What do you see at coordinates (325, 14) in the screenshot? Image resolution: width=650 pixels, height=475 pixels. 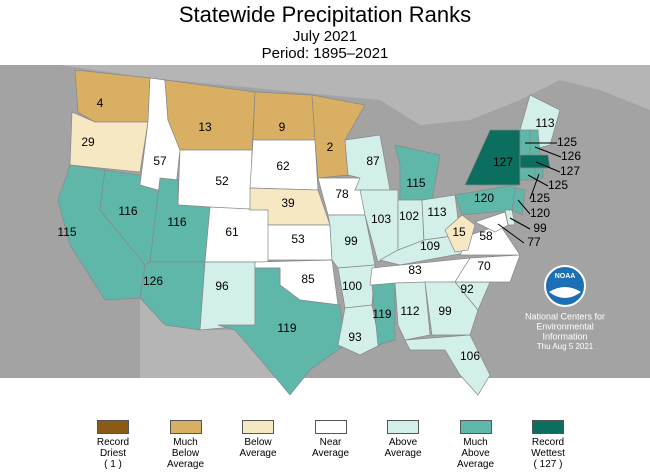 I see `title: Statewide Precipitation Ranks` at bounding box center [325, 14].